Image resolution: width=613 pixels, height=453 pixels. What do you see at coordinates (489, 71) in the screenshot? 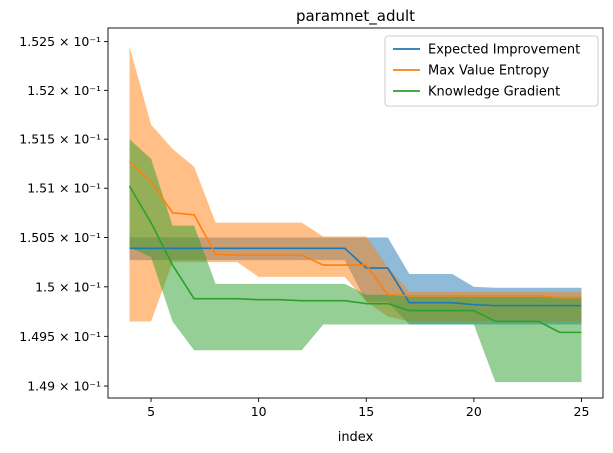
I see `legend-label: Max Value Entropy` at bounding box center [489, 71].